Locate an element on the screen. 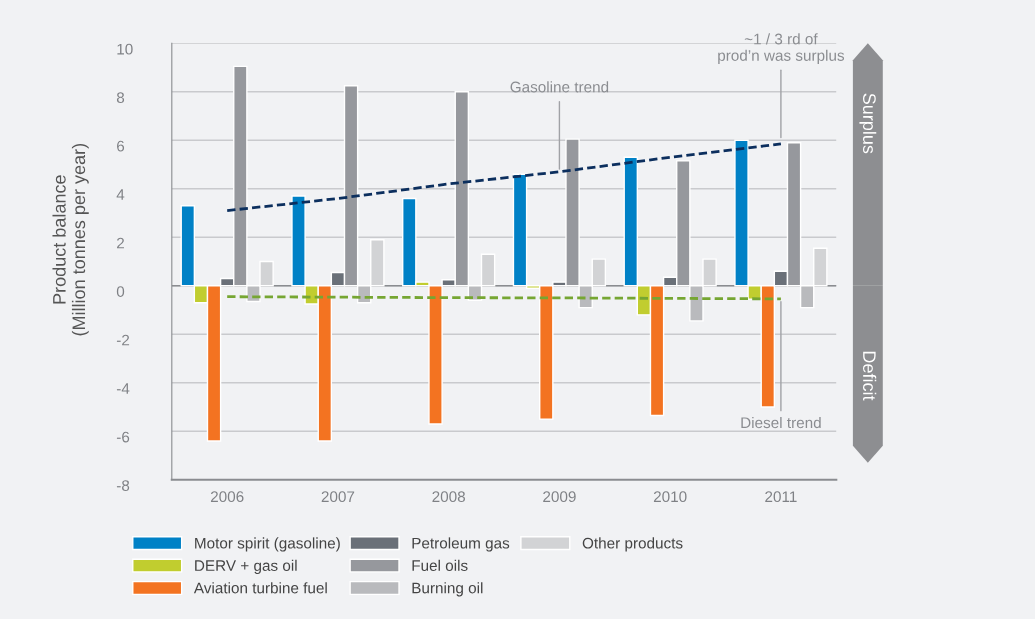 This screenshot has height=619, width=1035. legend-label: Motor spirit (gasoline) is located at coordinates (267, 544).